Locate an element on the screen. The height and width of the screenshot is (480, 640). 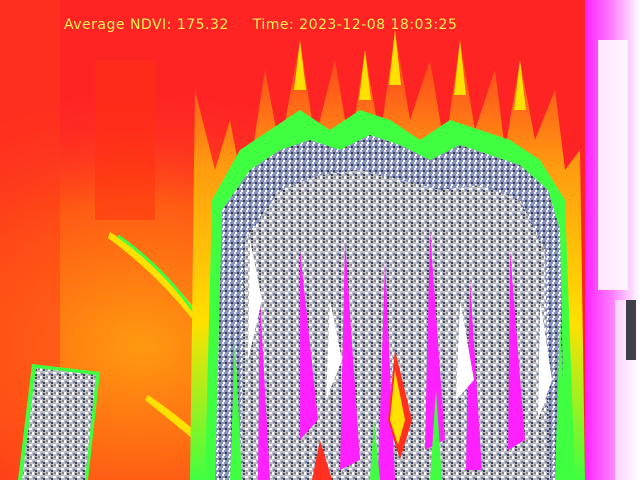
time-label: Time: is located at coordinates (273, 25).